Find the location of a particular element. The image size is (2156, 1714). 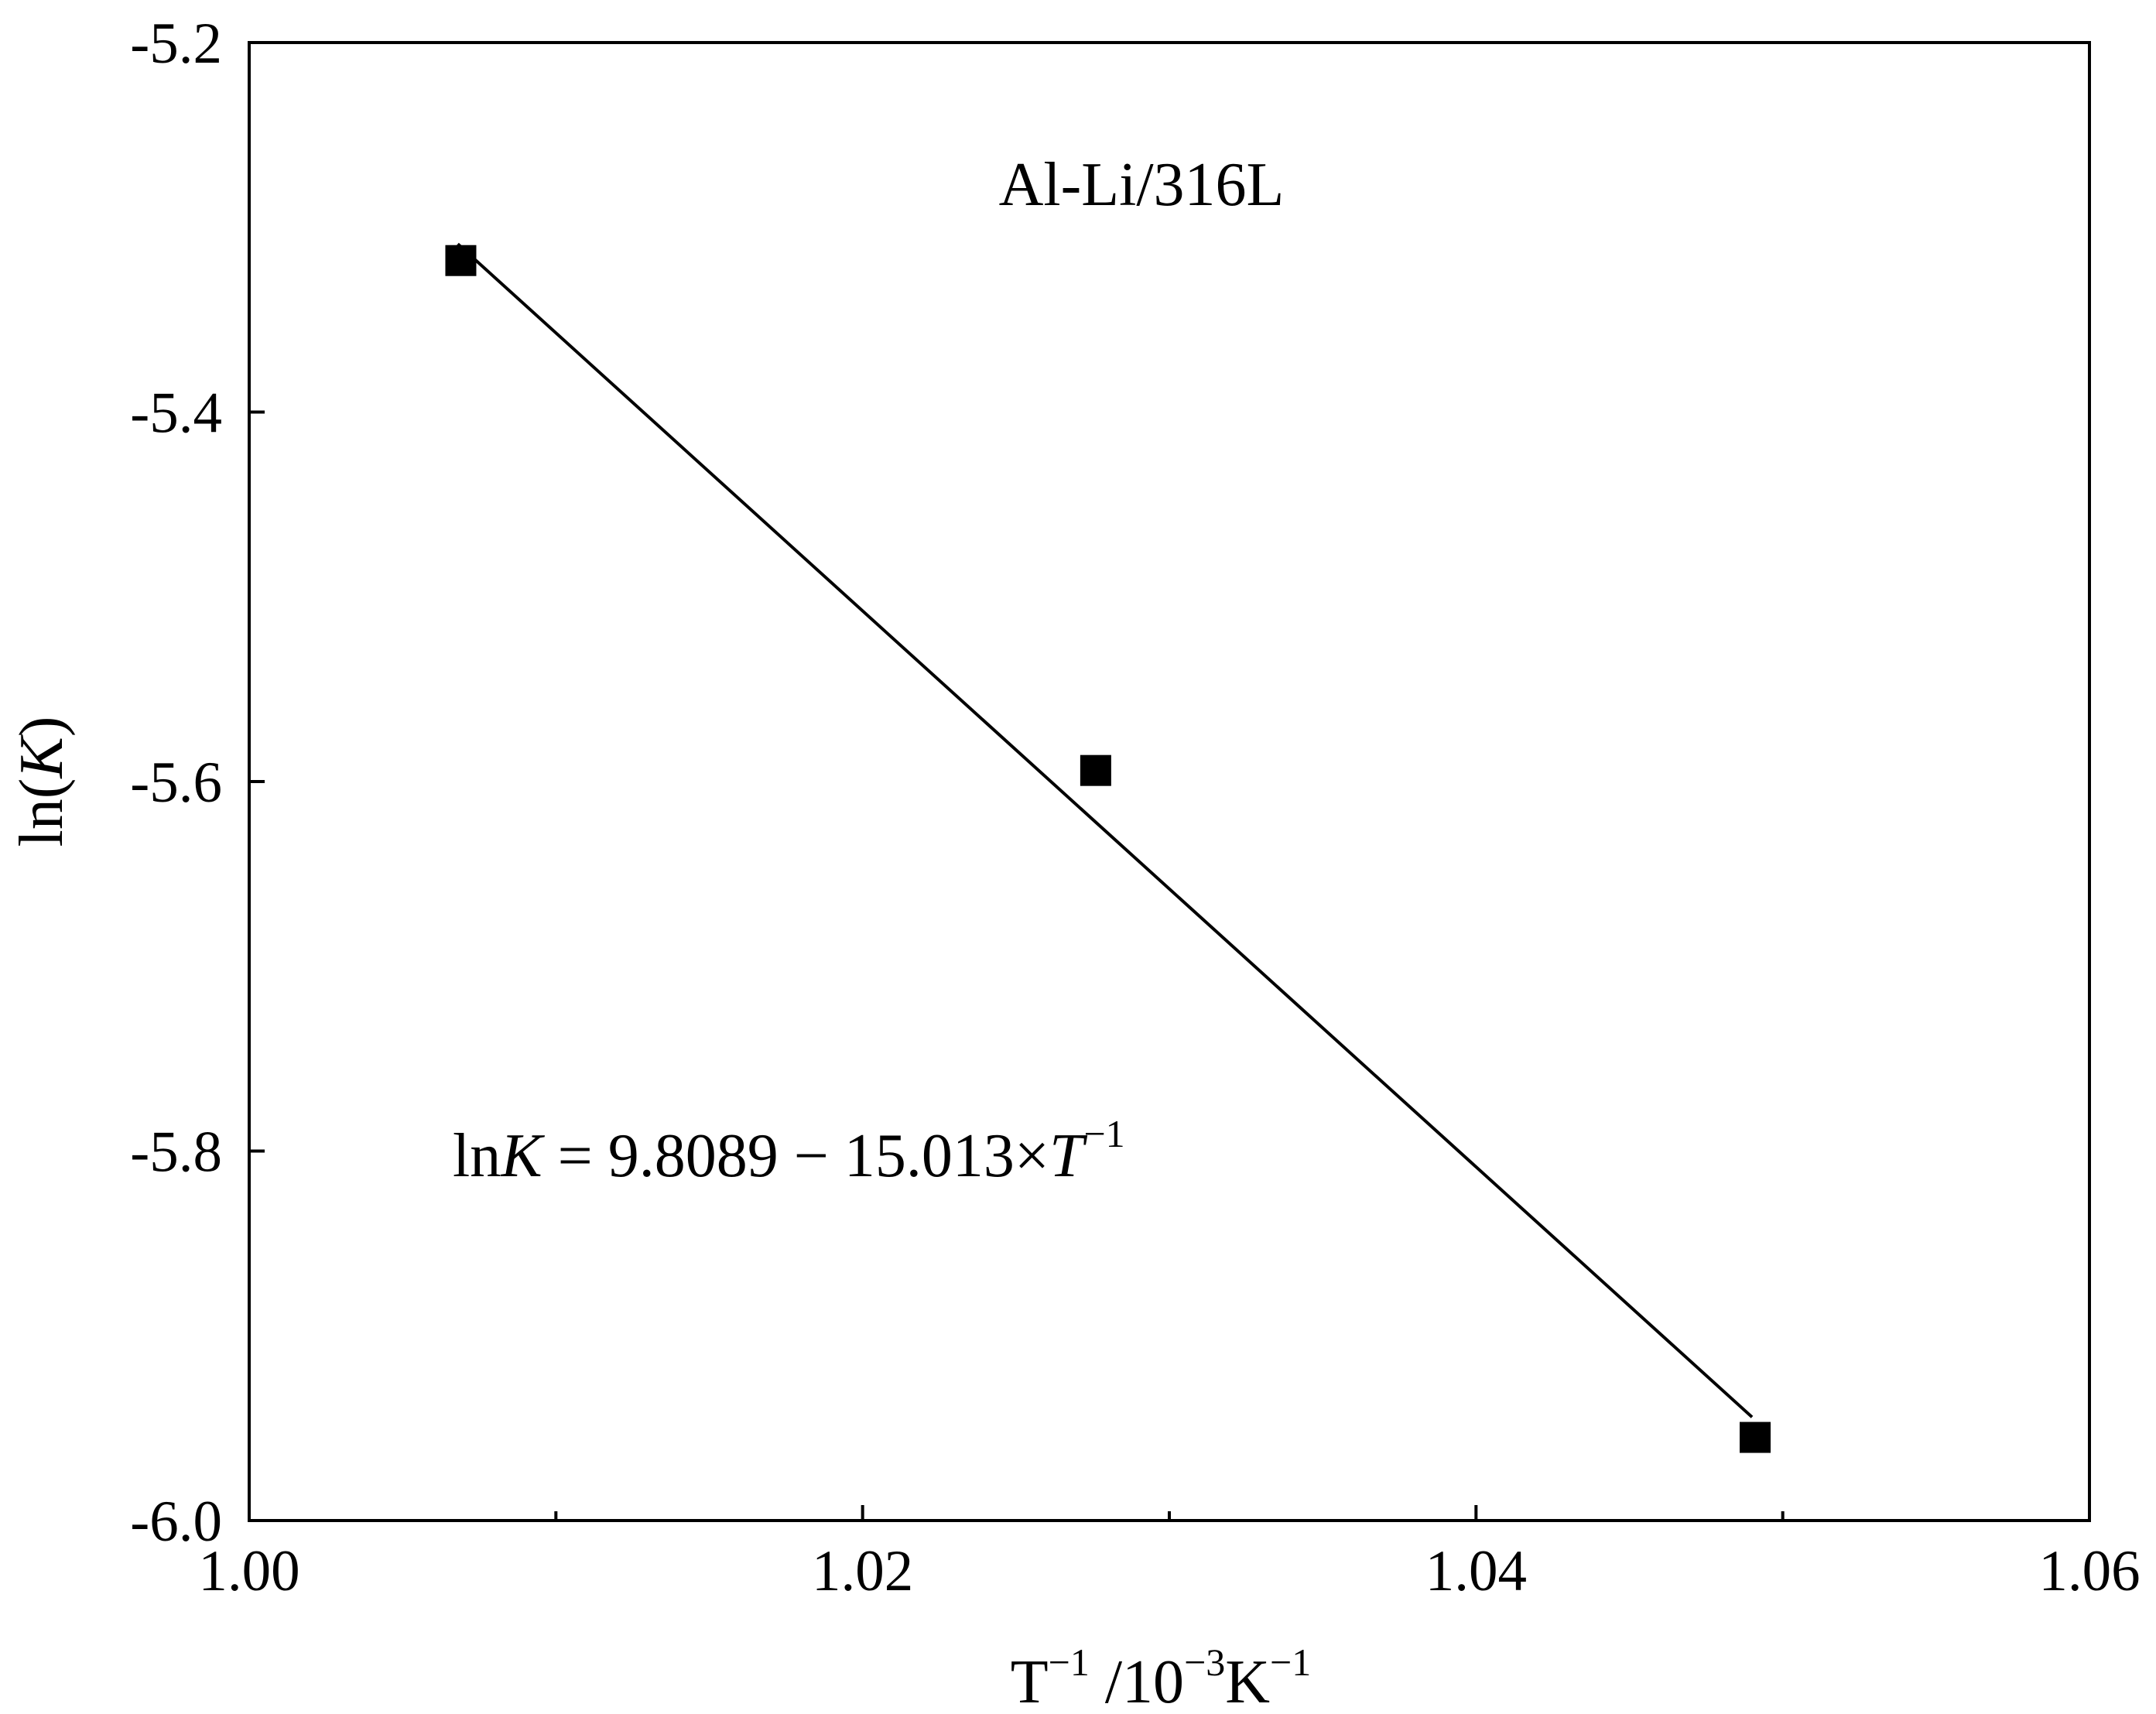

x-tick-label: 1.06 is located at coordinates (2089, 1571).